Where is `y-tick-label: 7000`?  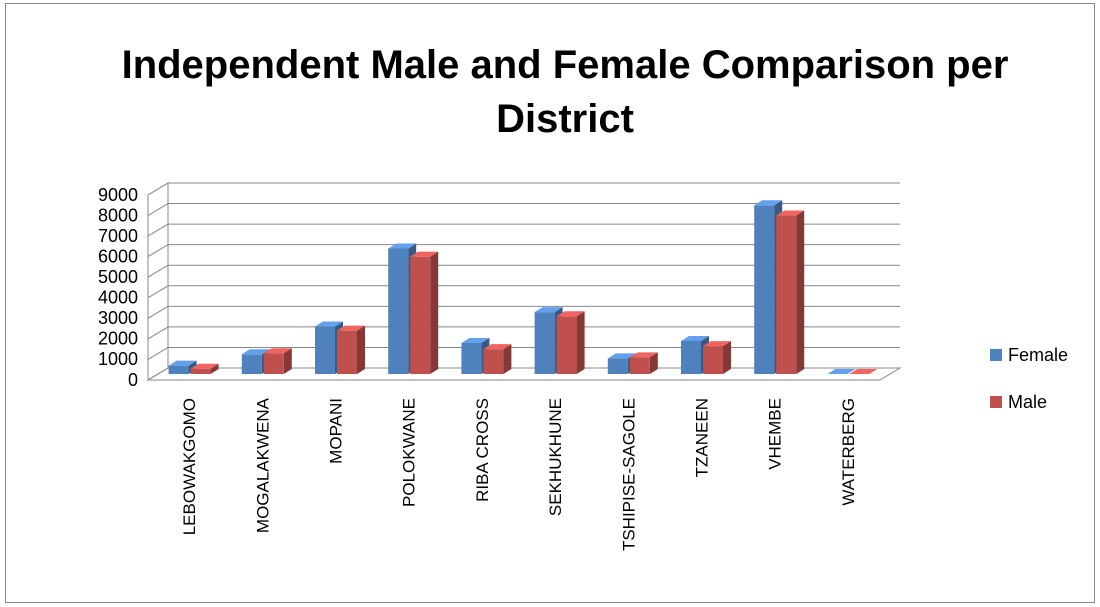 y-tick-label: 7000 is located at coordinates (118, 236).